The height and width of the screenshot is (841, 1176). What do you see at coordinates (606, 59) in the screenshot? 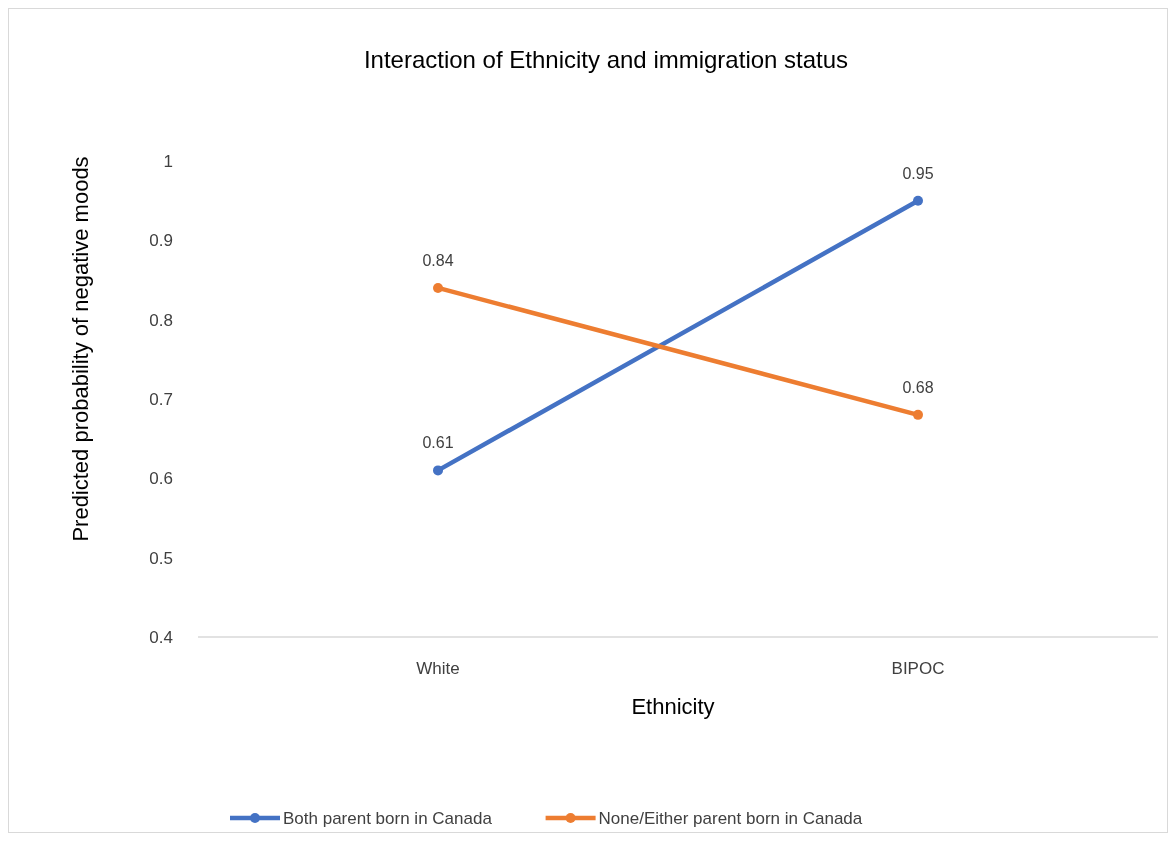
I see `chart-title: Interaction of Ethnicity and immigration status` at bounding box center [606, 59].